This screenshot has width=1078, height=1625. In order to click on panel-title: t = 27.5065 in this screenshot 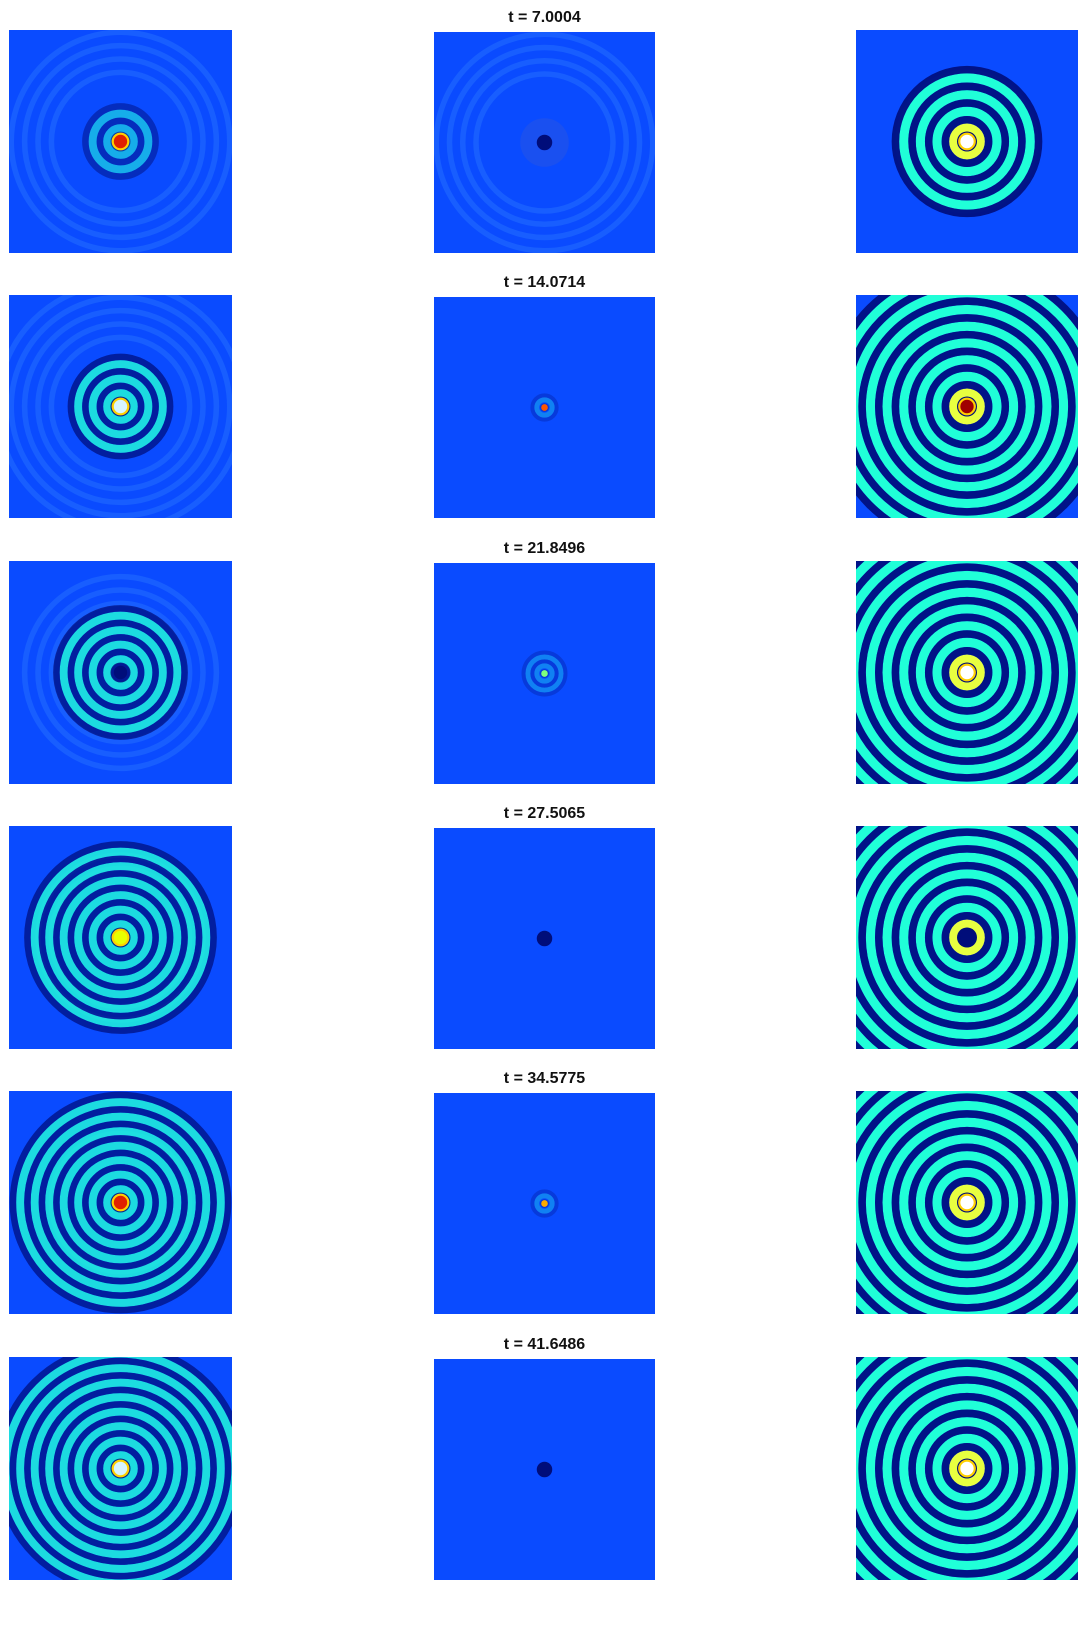, I will do `click(544, 813)`.